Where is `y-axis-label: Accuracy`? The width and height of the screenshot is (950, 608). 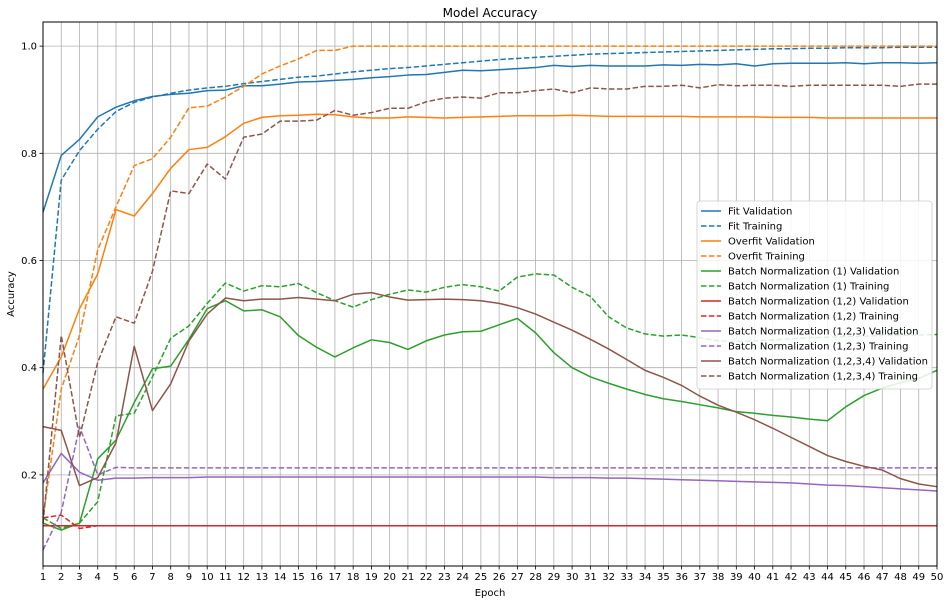
y-axis-label: Accuracy is located at coordinates (11, 294).